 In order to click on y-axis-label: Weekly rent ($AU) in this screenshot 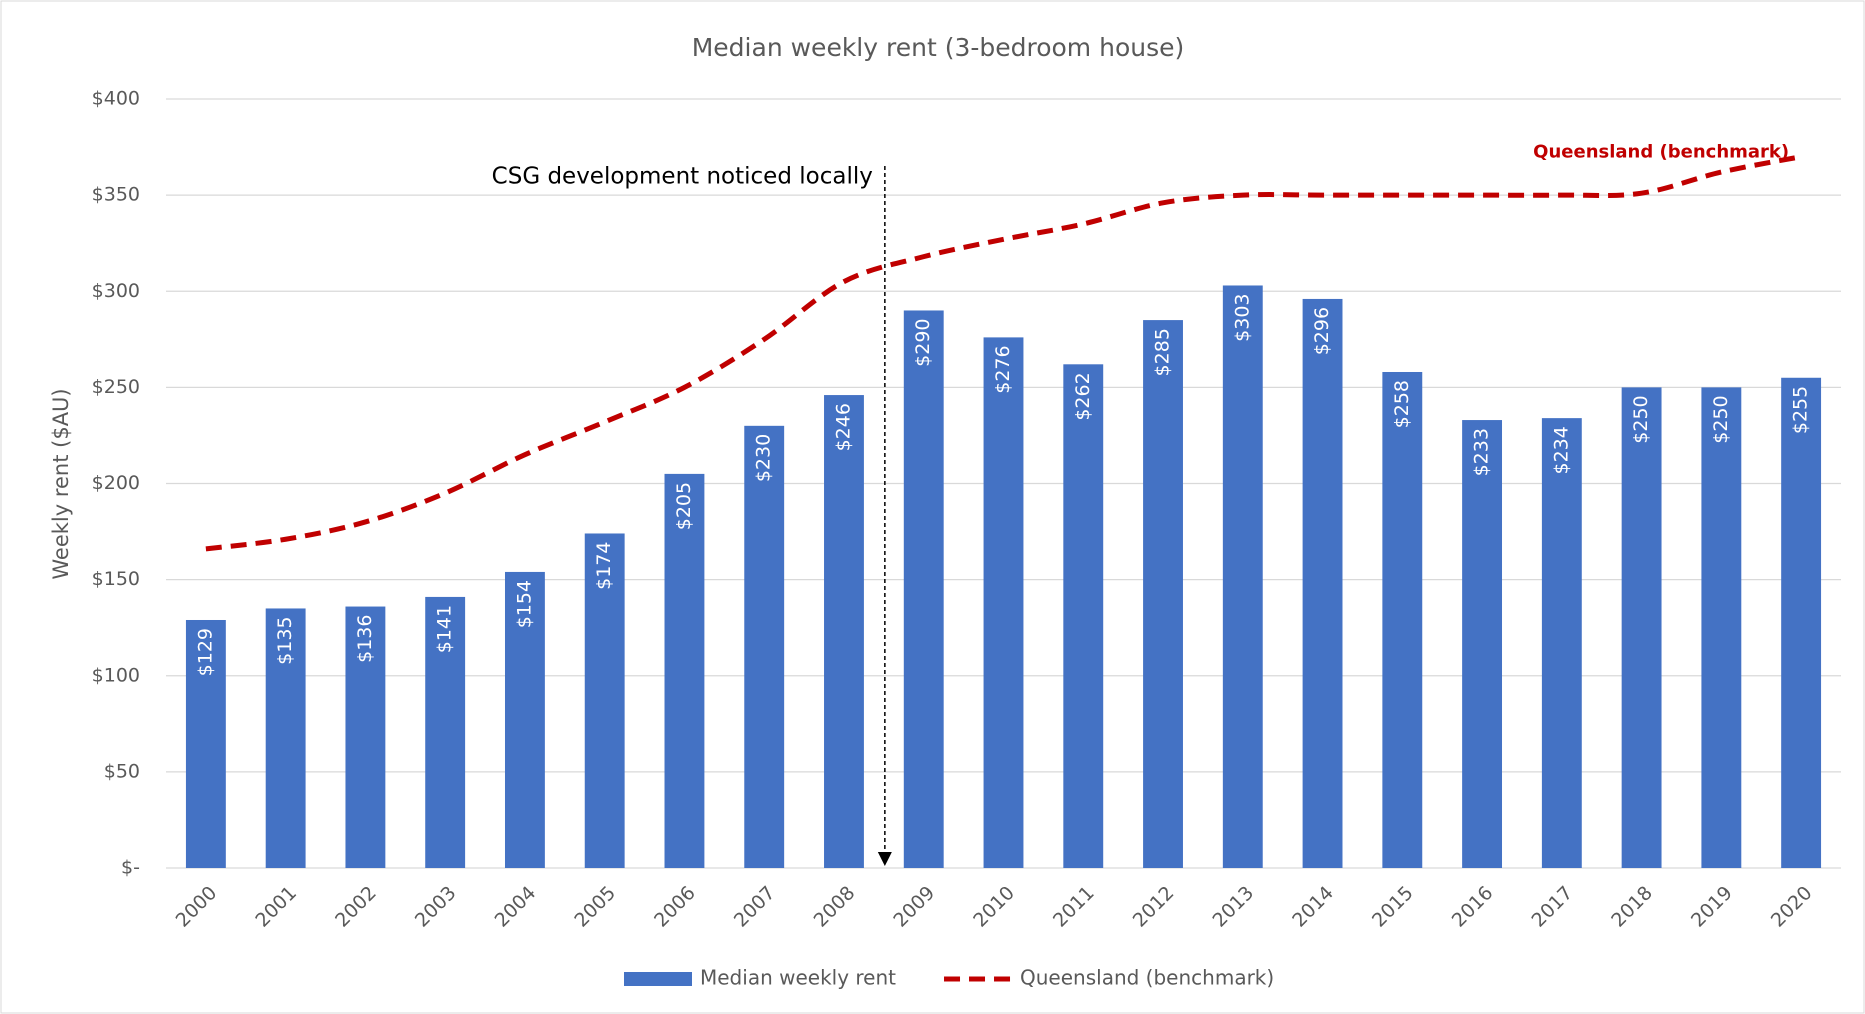, I will do `click(61, 483)`.